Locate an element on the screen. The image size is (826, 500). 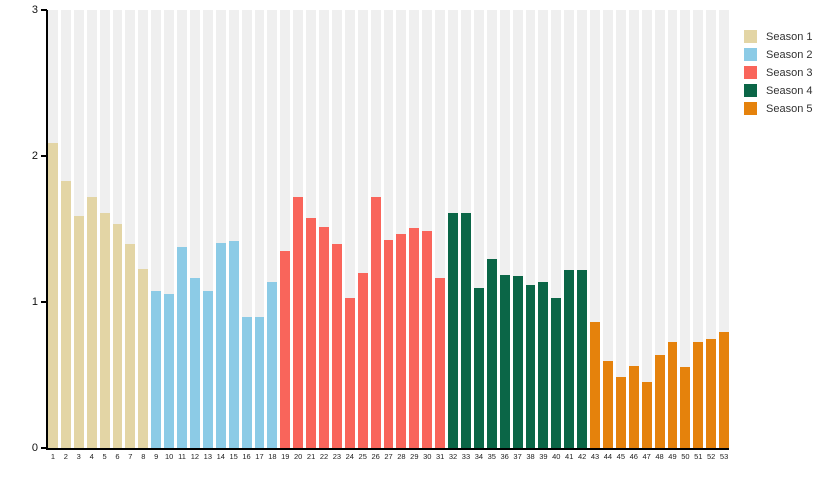
legend-item-season-2: Season 2 is located at coordinates (778, 54).